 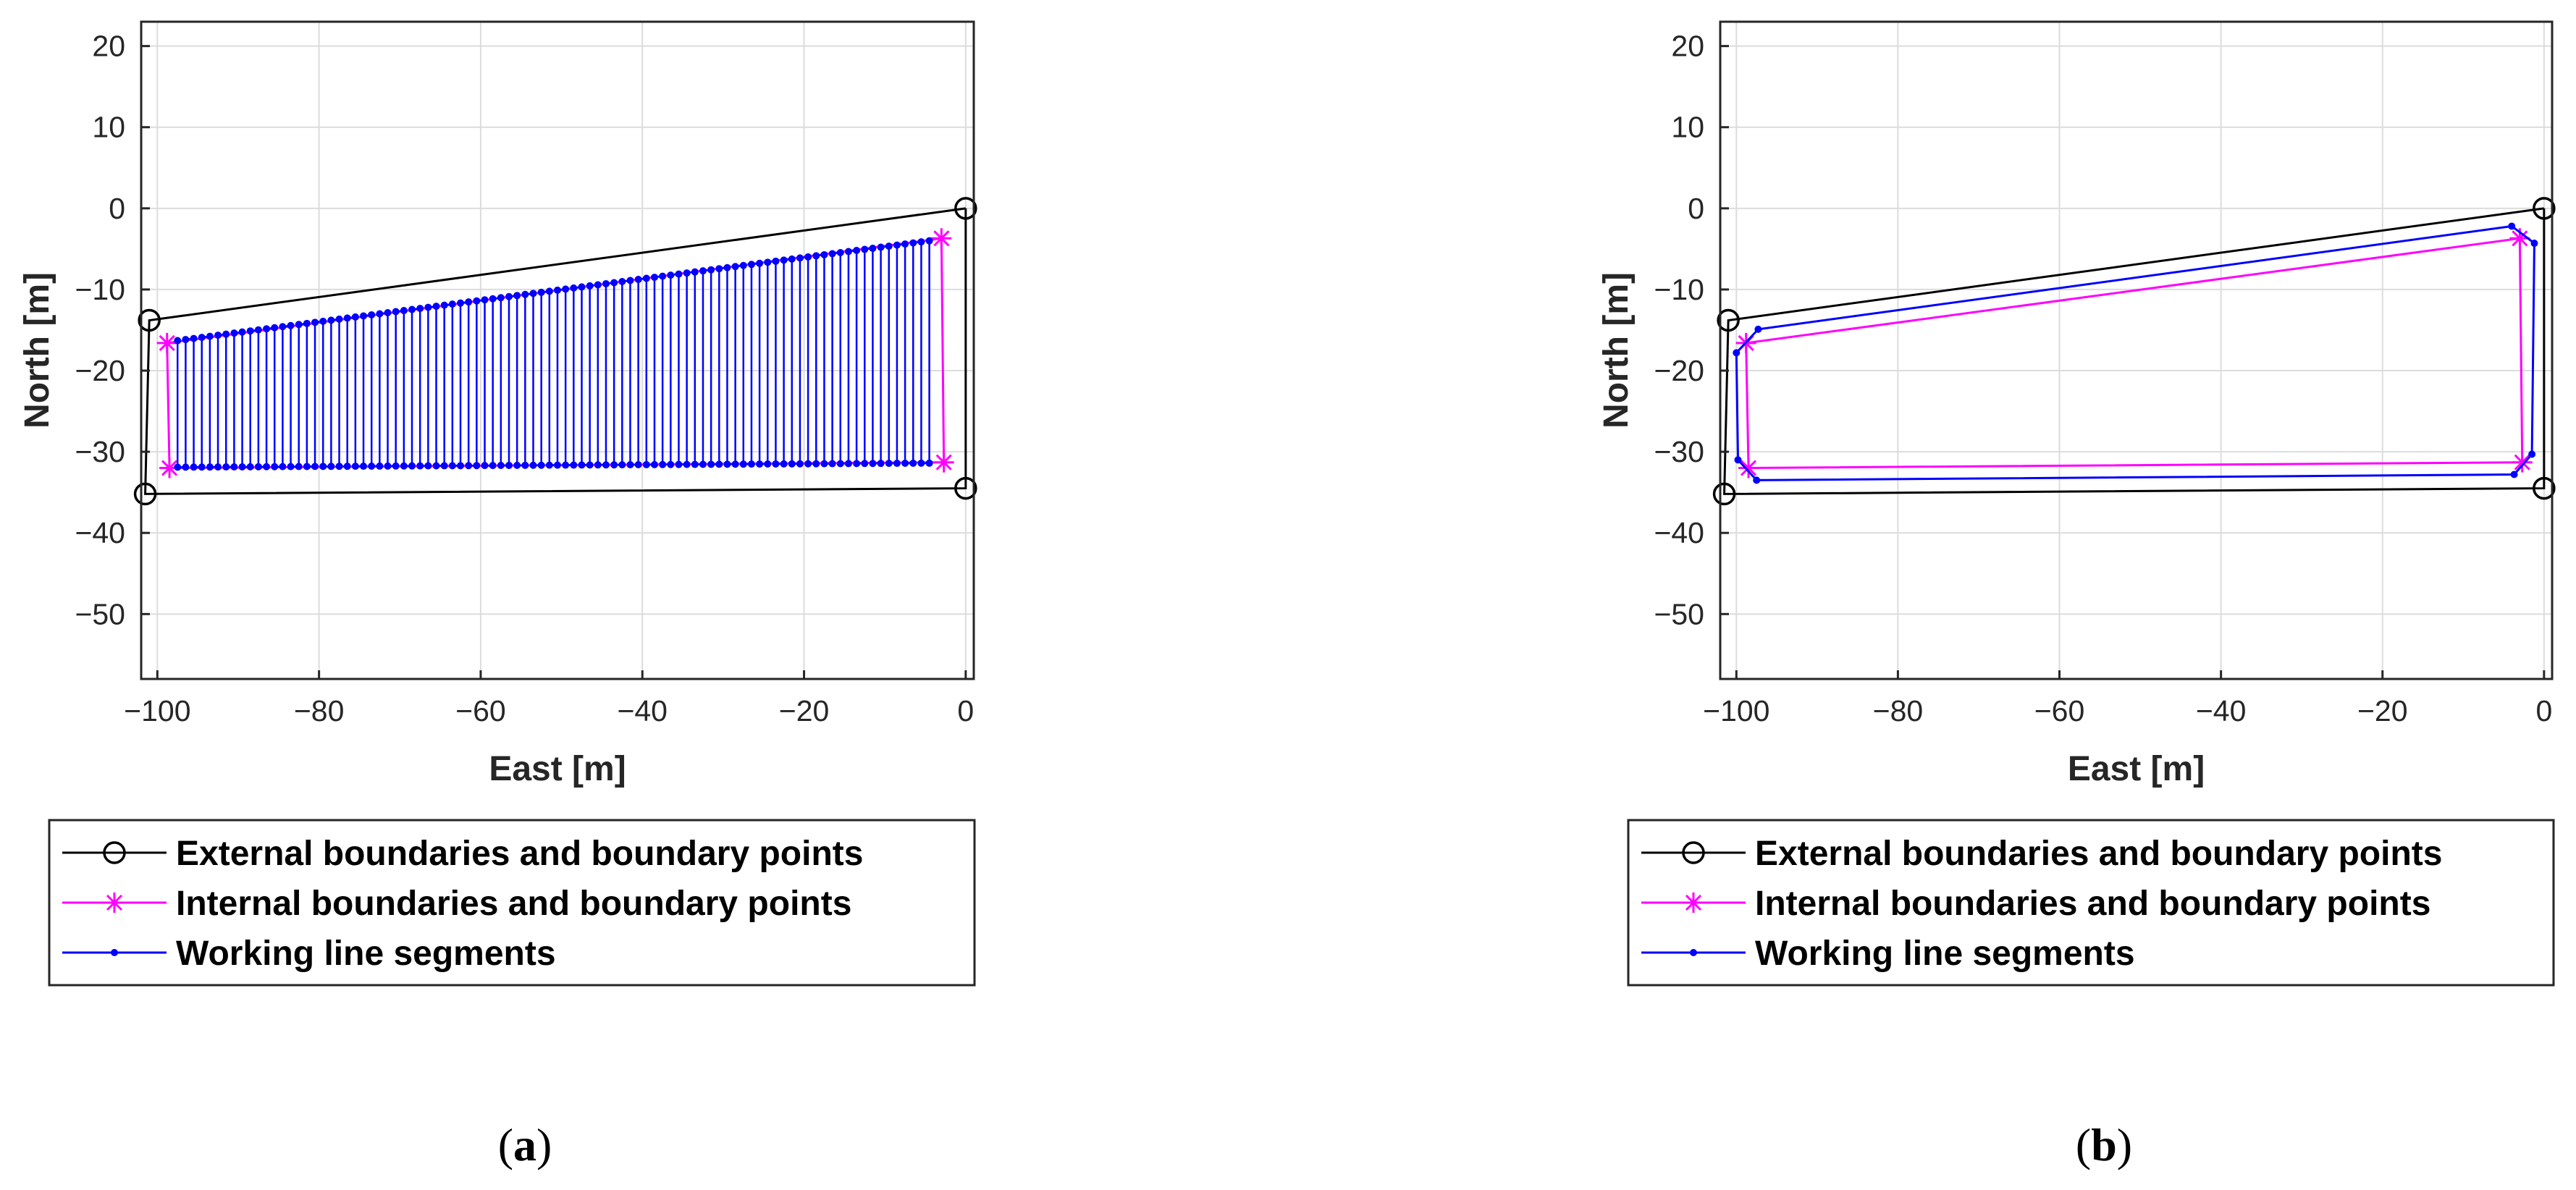 I want to click on legend-label: Internal boundaries and boundary points, so click(x=513, y=904).